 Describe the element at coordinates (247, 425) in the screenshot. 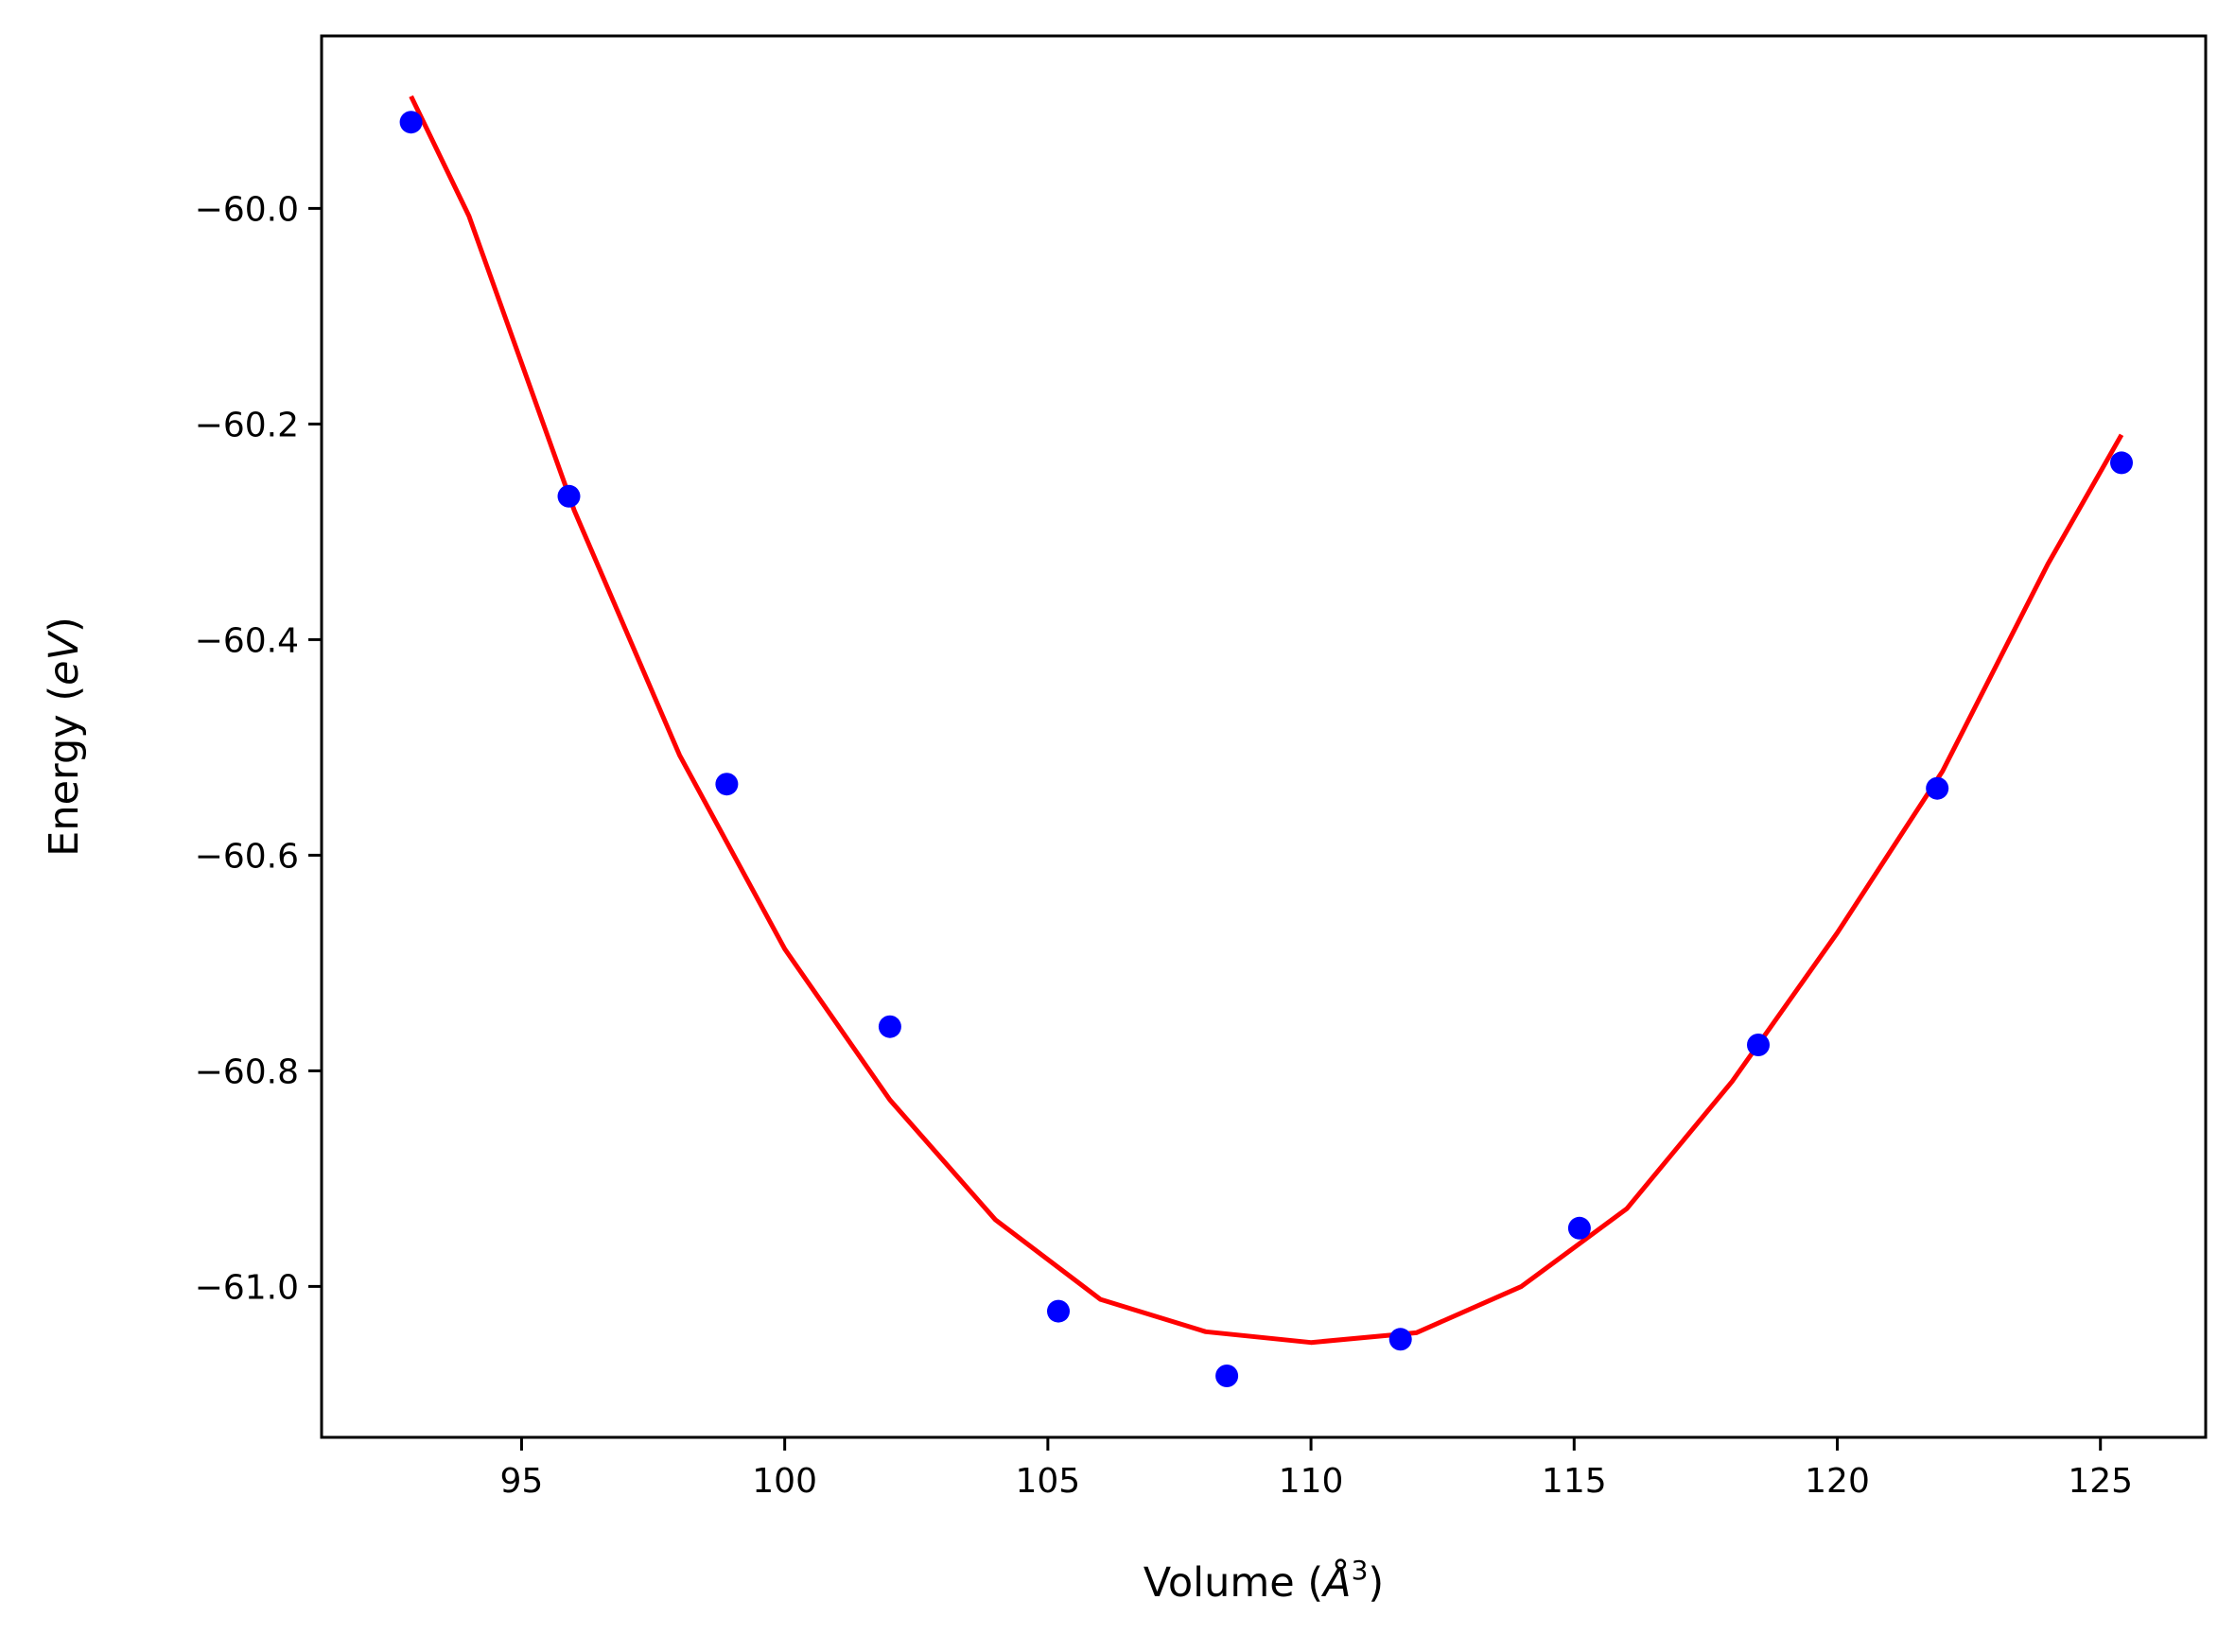

I see `y-tick-label: −60.2` at that location.